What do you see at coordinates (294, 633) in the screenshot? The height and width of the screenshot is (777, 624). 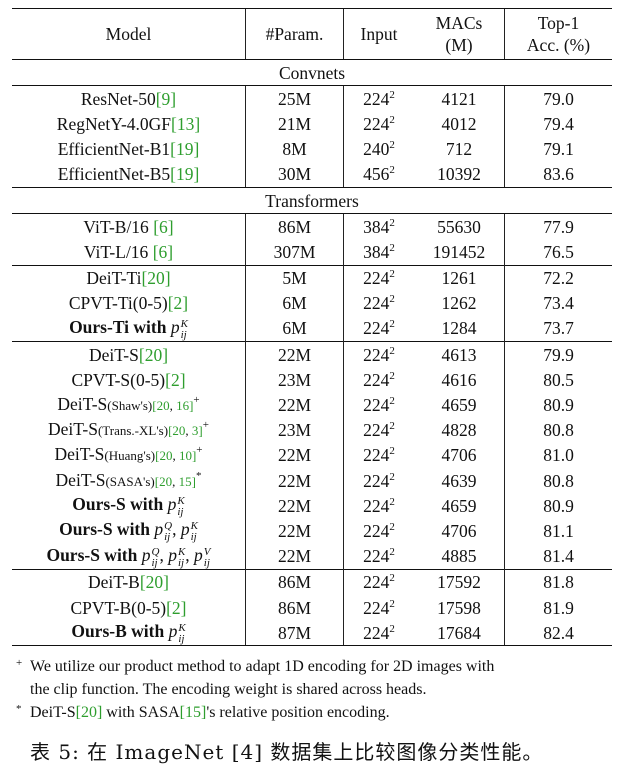 I see `cell-params: 87M` at bounding box center [294, 633].